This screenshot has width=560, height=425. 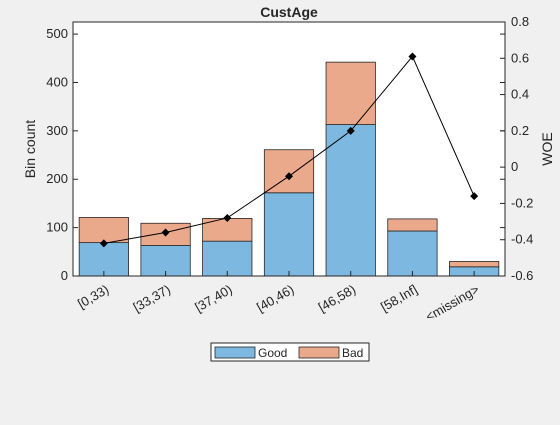 What do you see at coordinates (290, 352) in the screenshot?
I see `legend: Good Bad` at bounding box center [290, 352].